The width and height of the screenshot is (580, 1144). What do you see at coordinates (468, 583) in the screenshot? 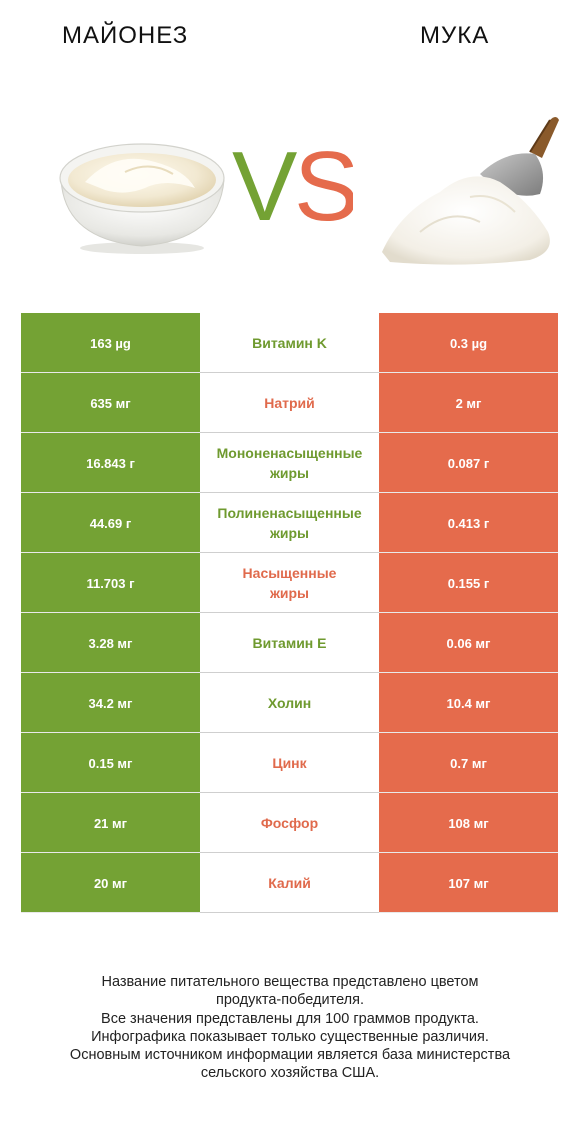
I see `right-value: 0.155 г` at bounding box center [468, 583].